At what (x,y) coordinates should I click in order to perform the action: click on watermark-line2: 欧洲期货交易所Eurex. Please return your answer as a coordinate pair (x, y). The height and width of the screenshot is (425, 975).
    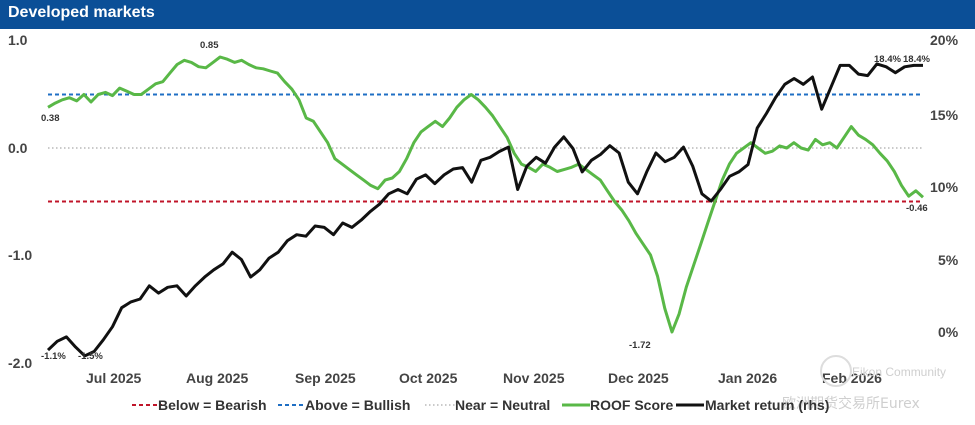
    Looking at the image, I should click on (851, 403).